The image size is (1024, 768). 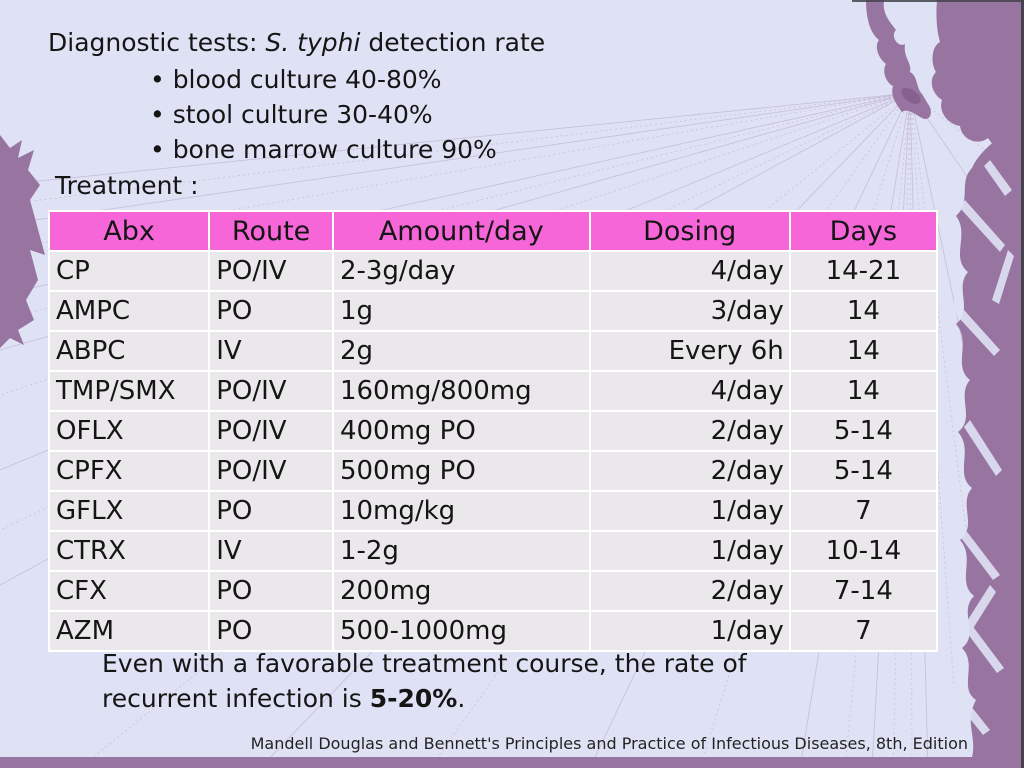 What do you see at coordinates (129, 551) in the screenshot?
I see `table-cell: CTRX` at bounding box center [129, 551].